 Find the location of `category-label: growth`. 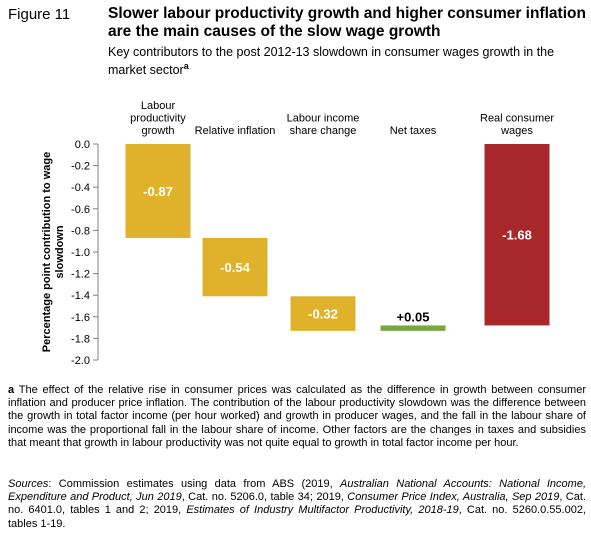

category-label: growth is located at coordinates (157, 131).